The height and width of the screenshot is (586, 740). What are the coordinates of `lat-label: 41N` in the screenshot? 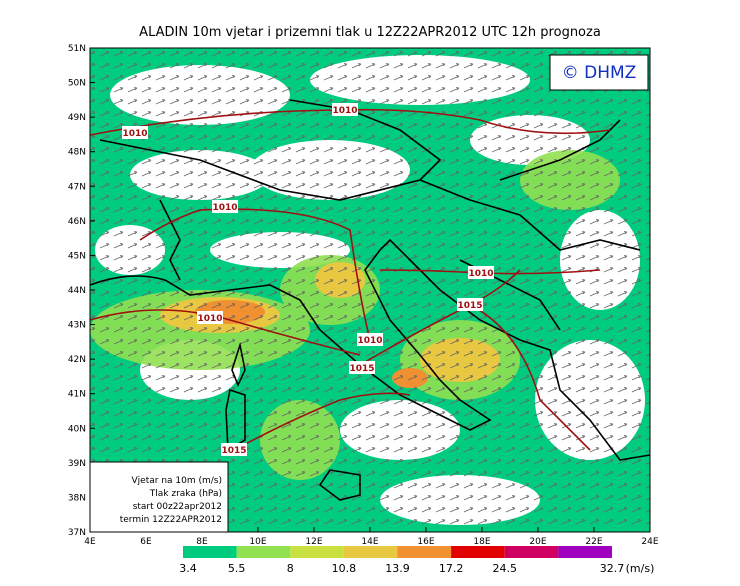 It's located at (77, 395).